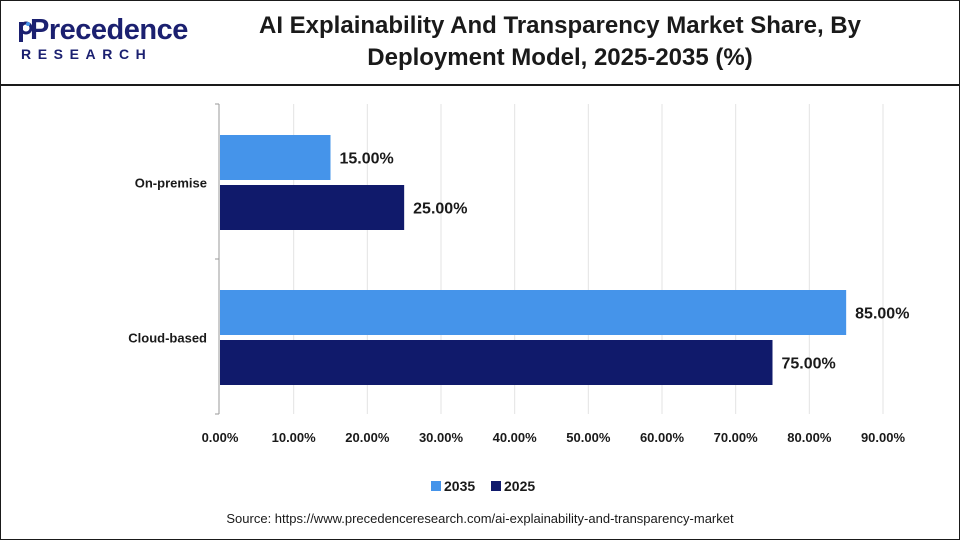  What do you see at coordinates (220, 437) in the screenshot?
I see `x-tick-label: 0.00%` at bounding box center [220, 437].